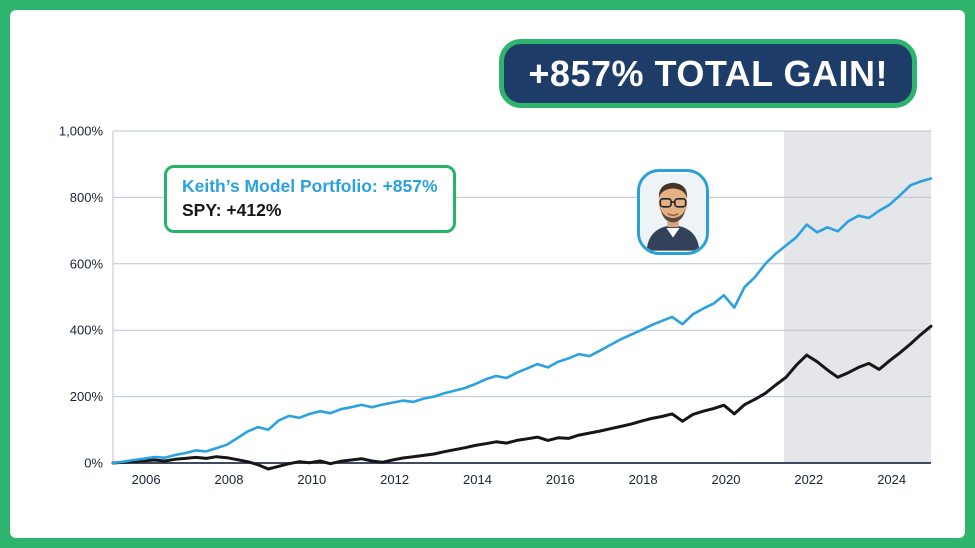 The image size is (975, 548). What do you see at coordinates (891, 479) in the screenshot?
I see `x-axis-tick-label: 2024` at bounding box center [891, 479].